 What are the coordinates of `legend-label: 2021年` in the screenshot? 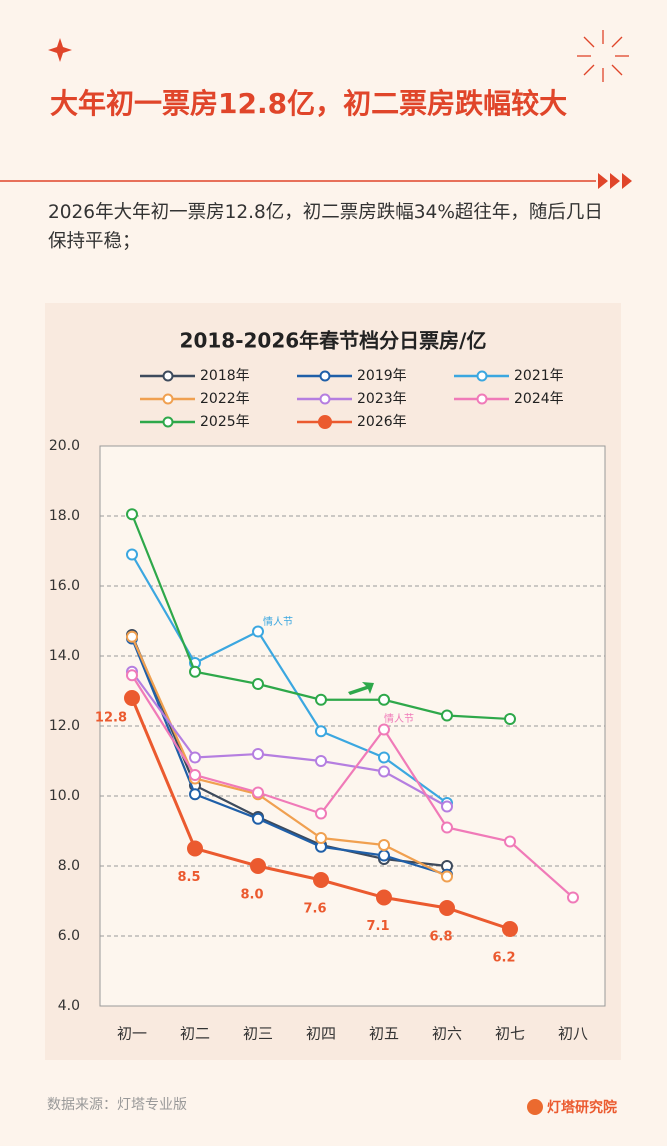 It's located at (539, 376).